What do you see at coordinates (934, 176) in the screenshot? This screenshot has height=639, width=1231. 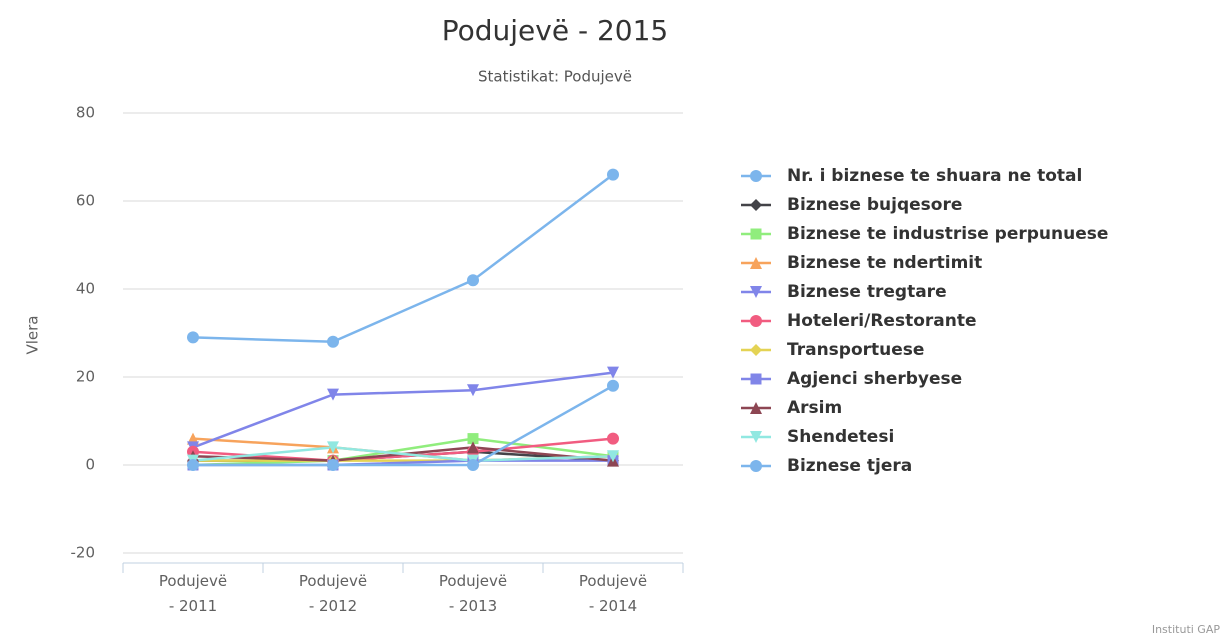 I see `legend-label: Nr. i biznese te shuara ne total` at bounding box center [934, 176].